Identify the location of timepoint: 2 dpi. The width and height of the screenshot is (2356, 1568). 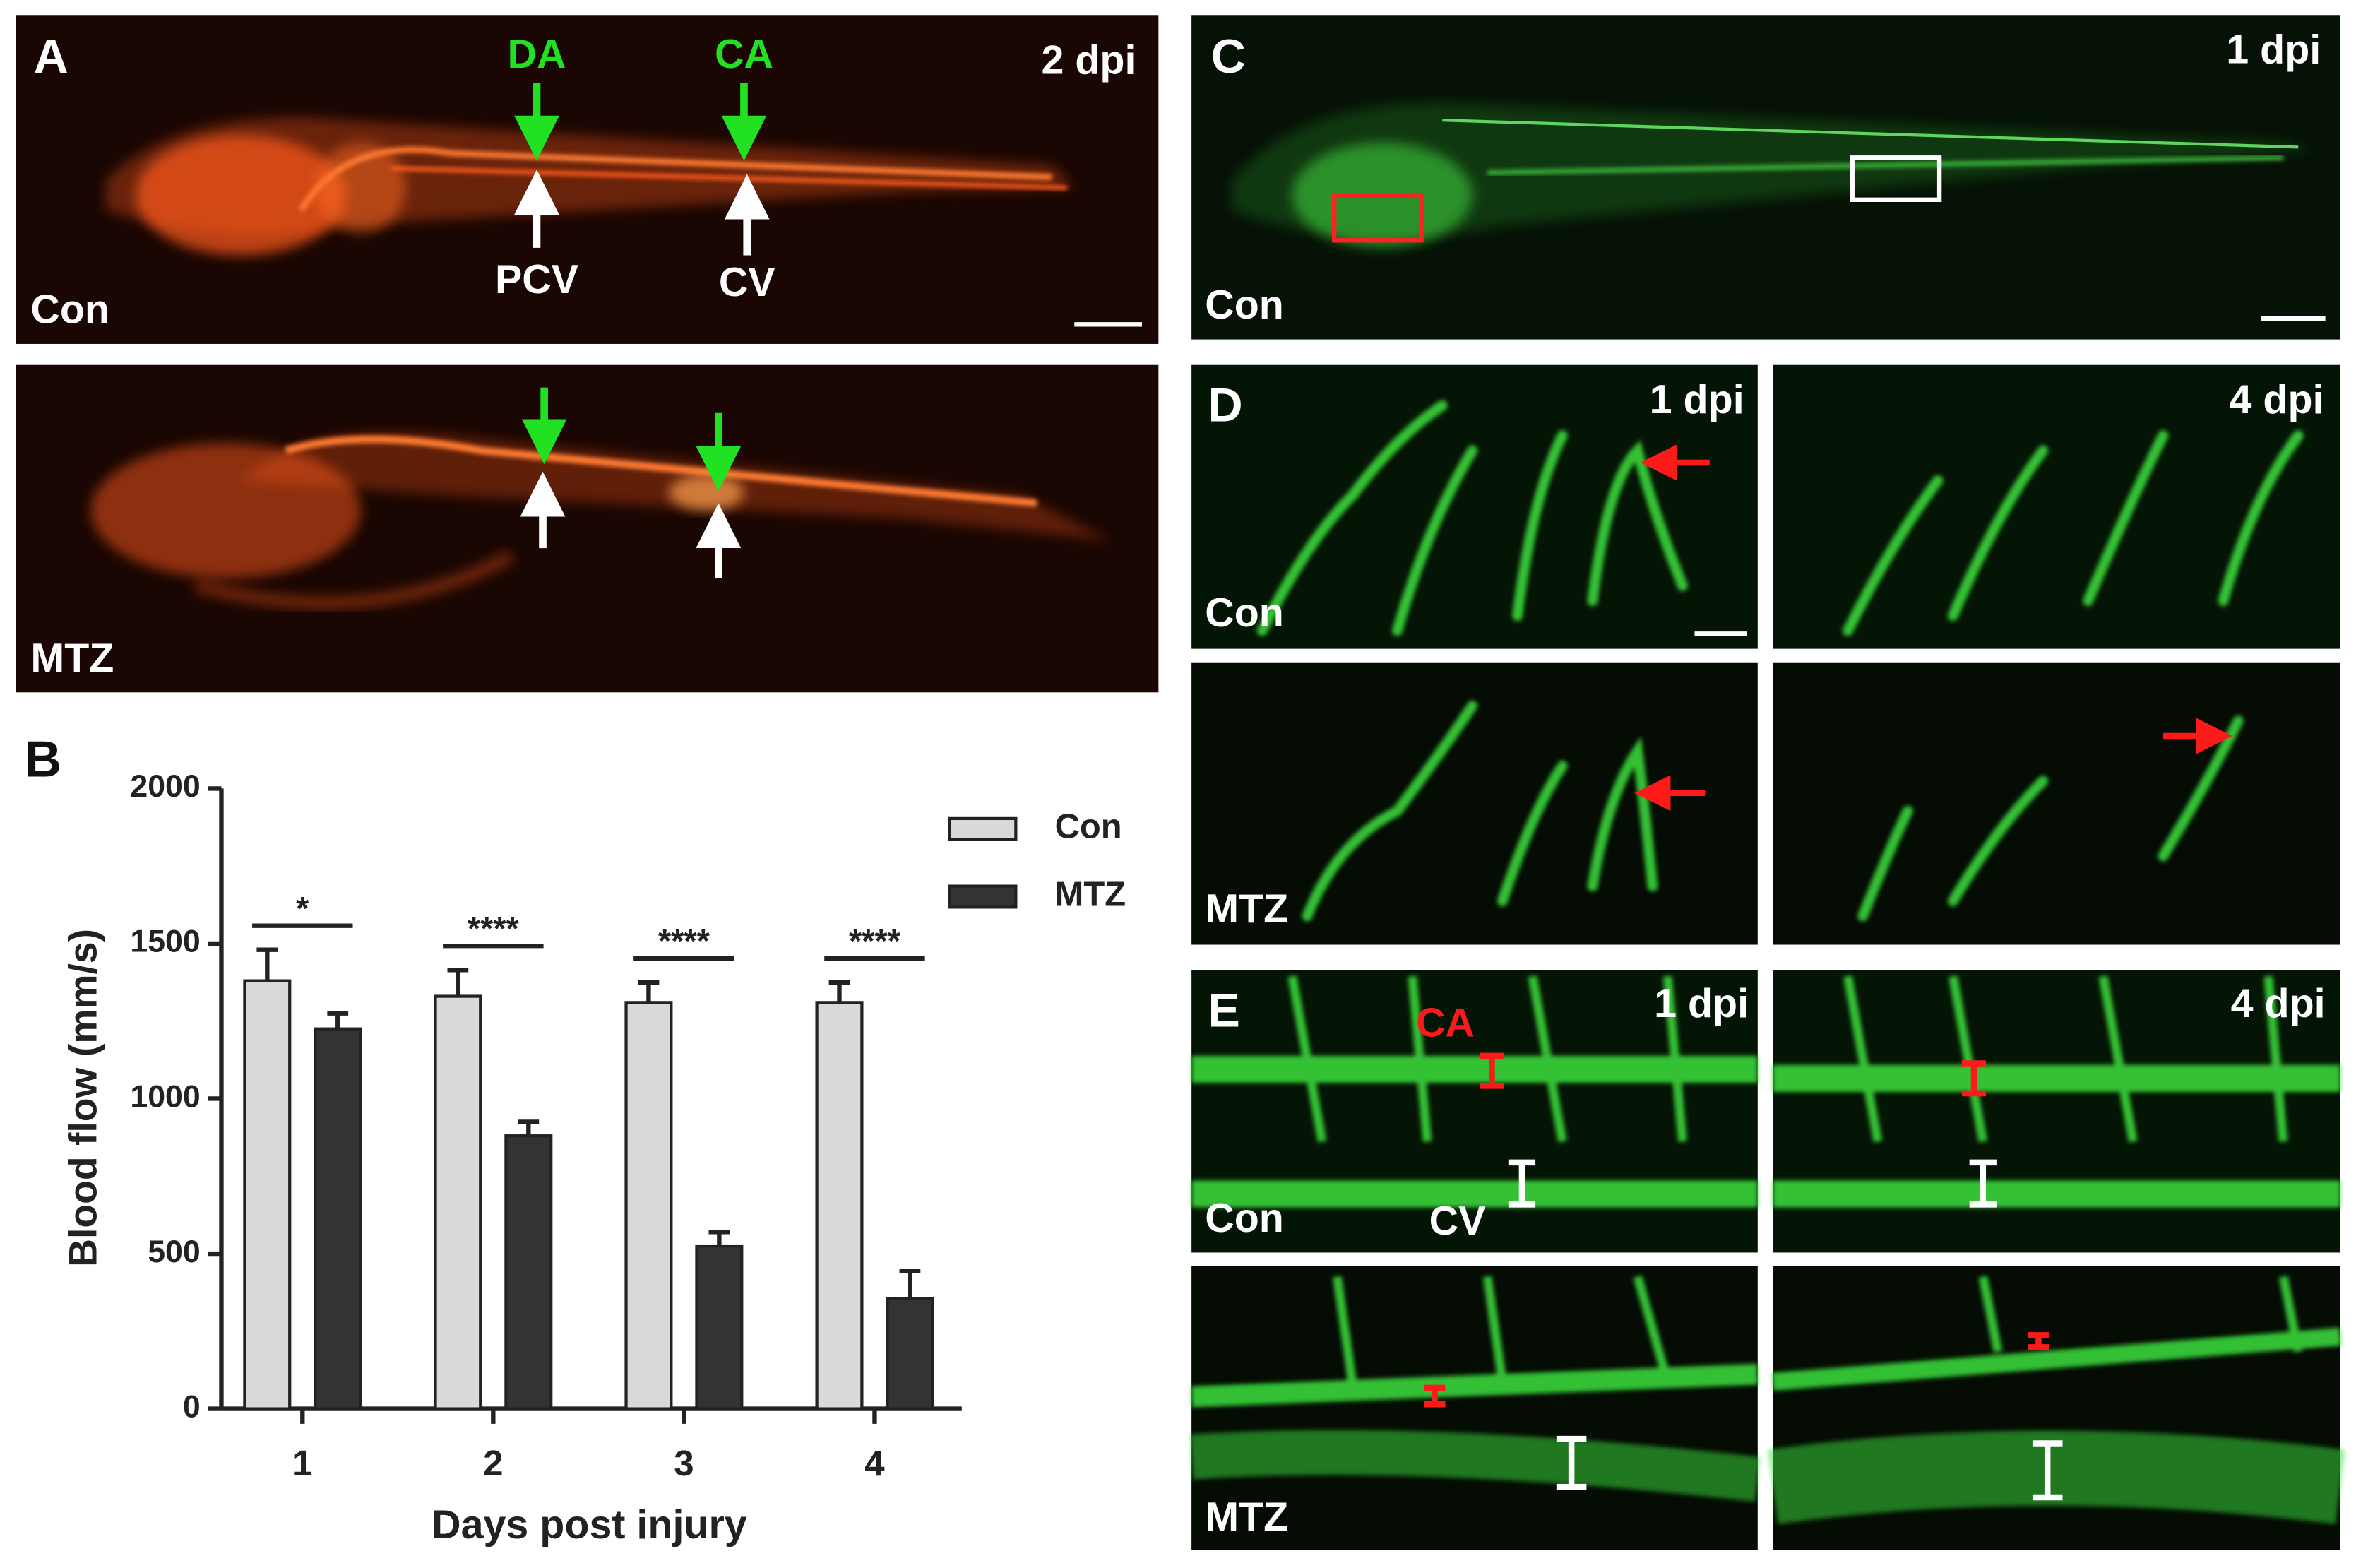
(1088, 60).